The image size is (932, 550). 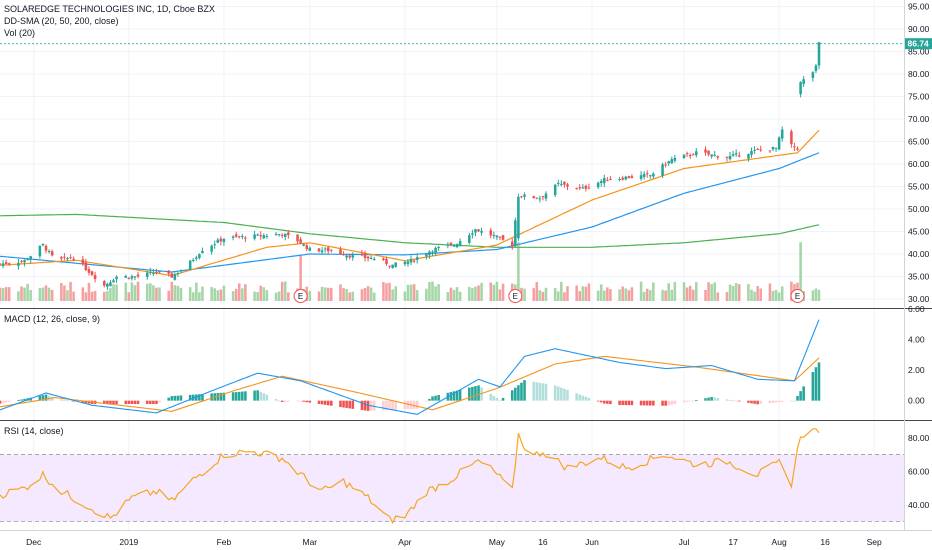 I want to click on time-axis: Dec 2019 Feb Mar Apr May 16 Jun Jul 17 Aug 16 Sep, so click(x=454, y=542).